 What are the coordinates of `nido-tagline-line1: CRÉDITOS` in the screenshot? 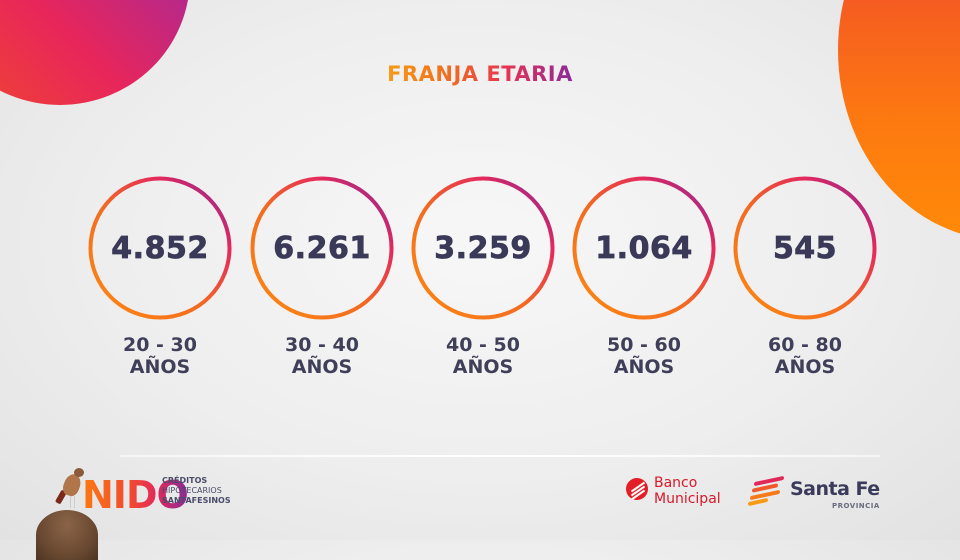 It's located at (185, 480).